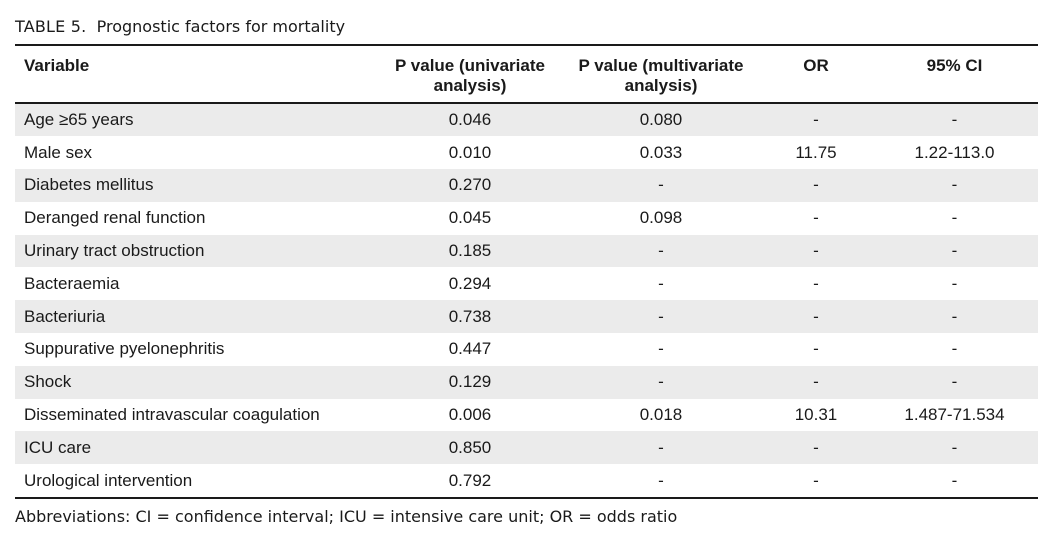 This screenshot has width=1056, height=551. I want to click on cell-variable: Deranged renal function, so click(115, 218).